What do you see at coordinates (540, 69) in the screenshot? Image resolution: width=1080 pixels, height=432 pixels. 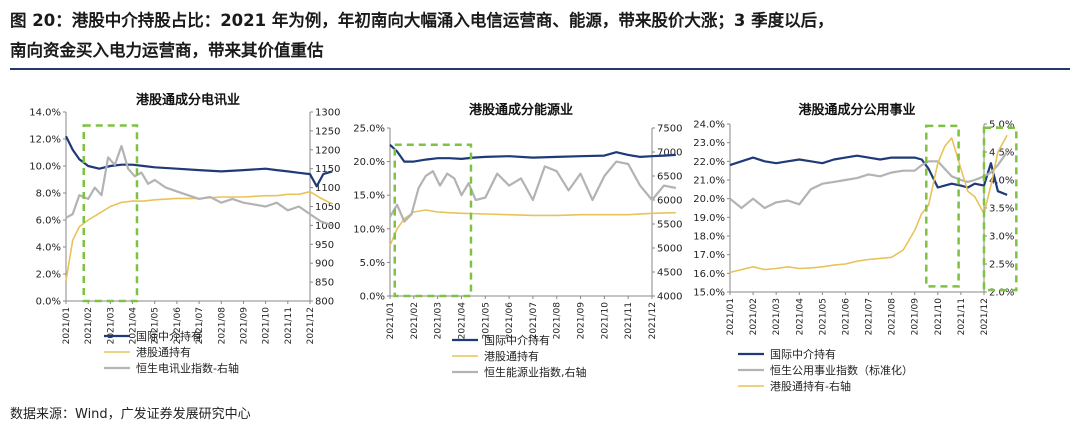 I see `title-rule` at bounding box center [540, 69].